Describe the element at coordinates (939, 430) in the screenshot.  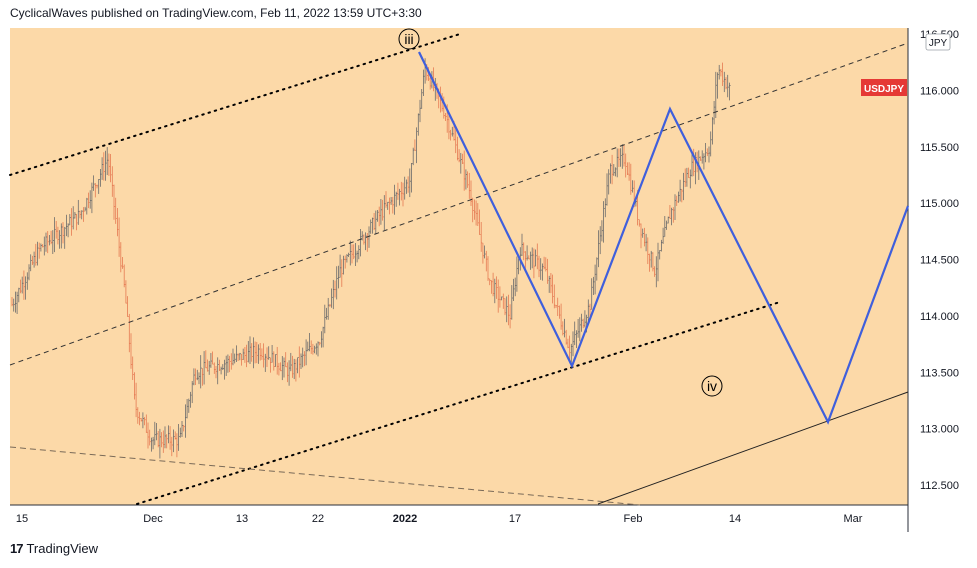
I see `price-tick-label: 113.000` at that location.